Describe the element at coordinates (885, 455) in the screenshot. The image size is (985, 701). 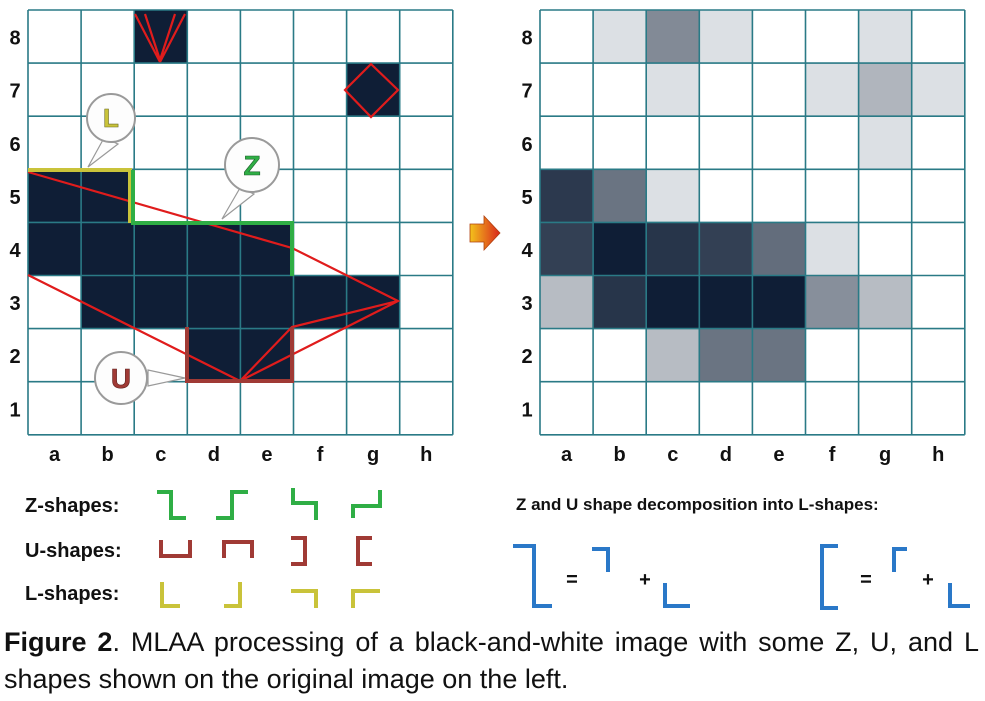
I see `processed-col-label: g` at that location.